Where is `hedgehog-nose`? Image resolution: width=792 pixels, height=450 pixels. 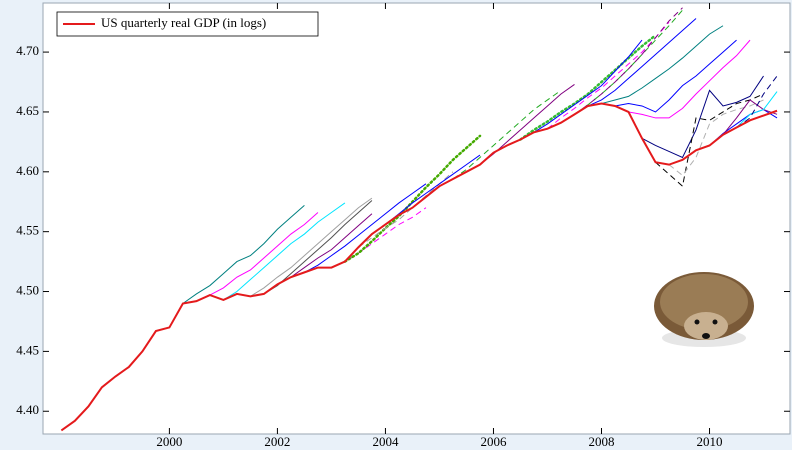 hedgehog-nose is located at coordinates (706, 336).